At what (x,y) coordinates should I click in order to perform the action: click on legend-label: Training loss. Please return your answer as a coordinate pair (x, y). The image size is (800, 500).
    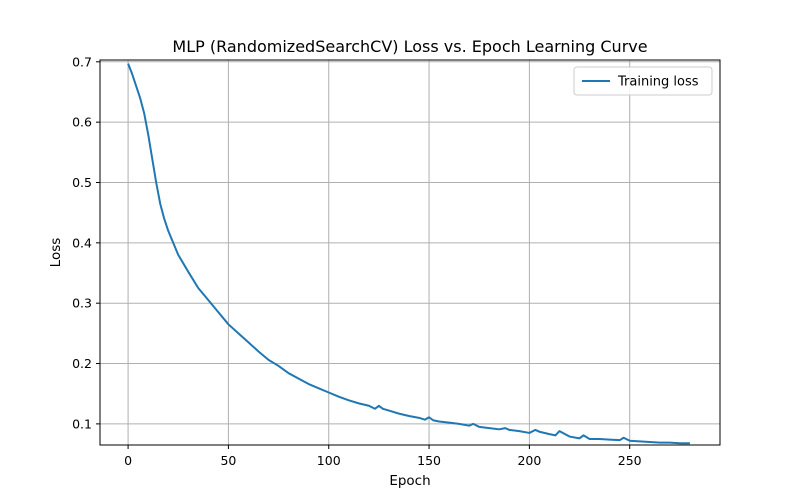
    Looking at the image, I should click on (658, 82).